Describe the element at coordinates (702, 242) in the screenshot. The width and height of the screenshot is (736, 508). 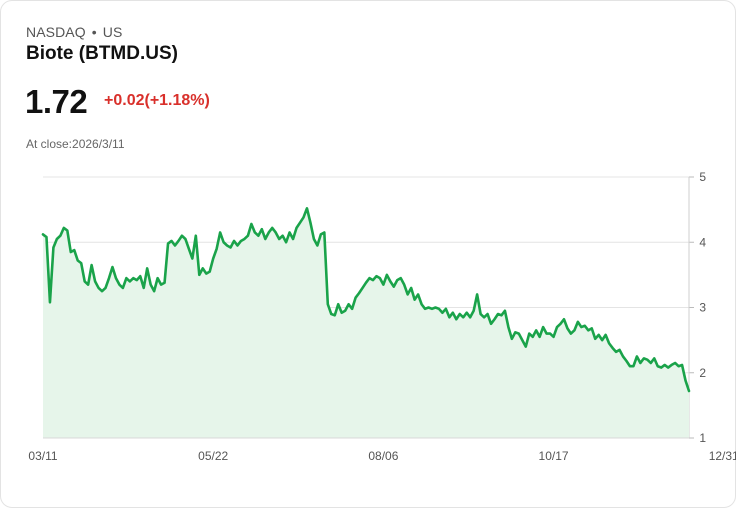
I see `y-tick-label: 4` at that location.